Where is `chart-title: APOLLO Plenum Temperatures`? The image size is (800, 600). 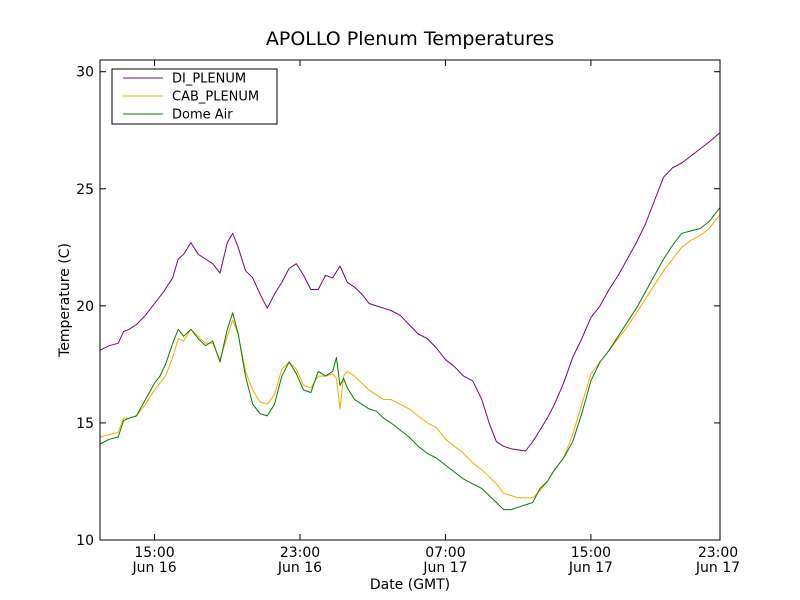
chart-title: APOLLO Plenum Temperatures is located at coordinates (410, 39).